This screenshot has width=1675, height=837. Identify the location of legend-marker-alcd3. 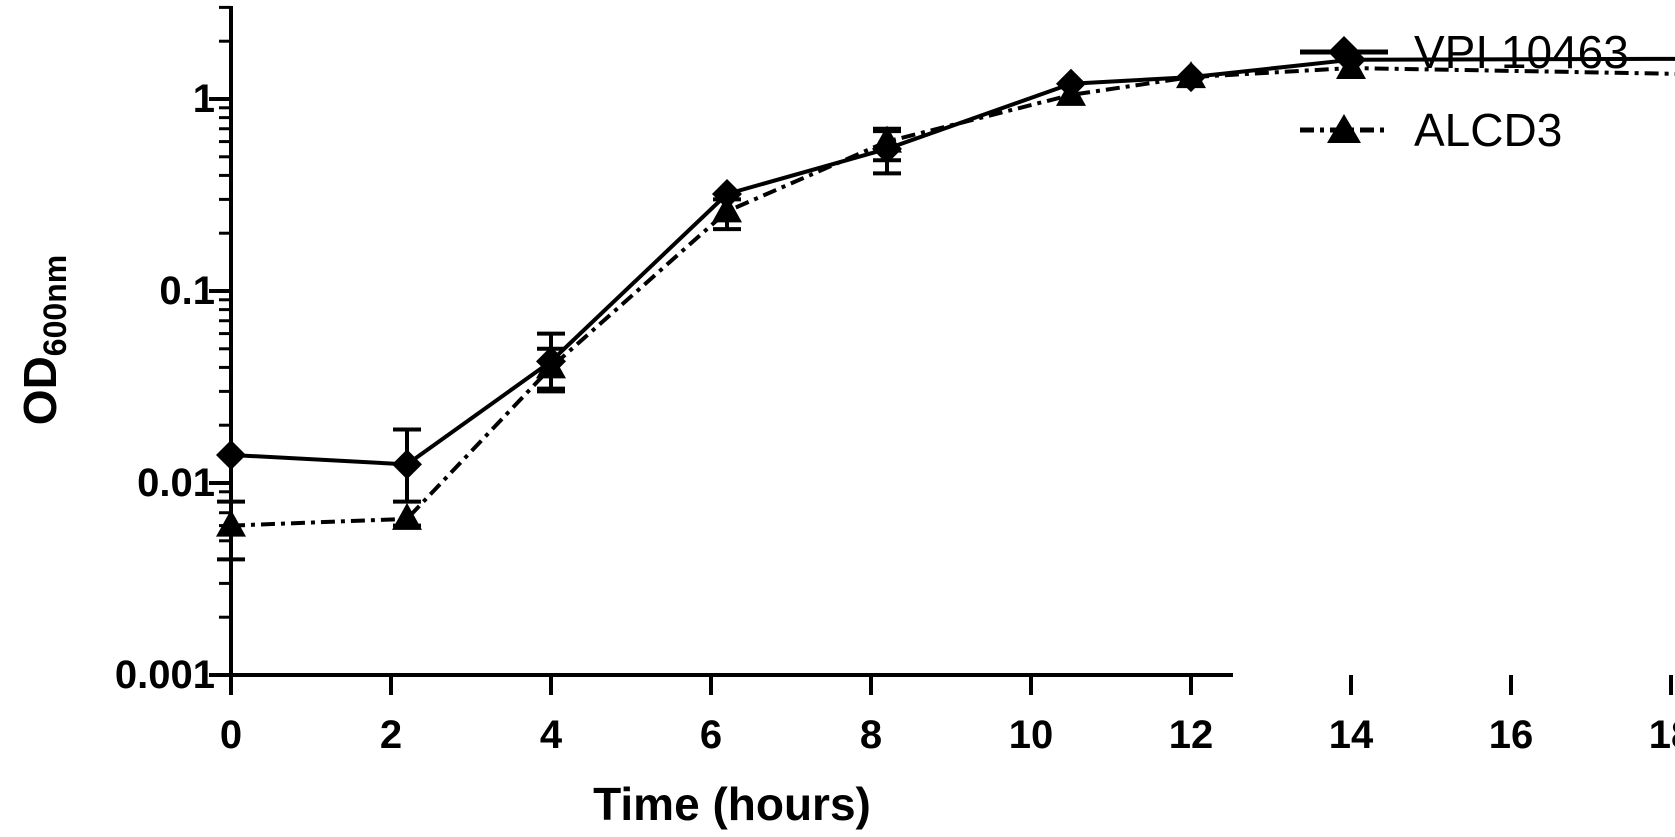
(1344, 128).